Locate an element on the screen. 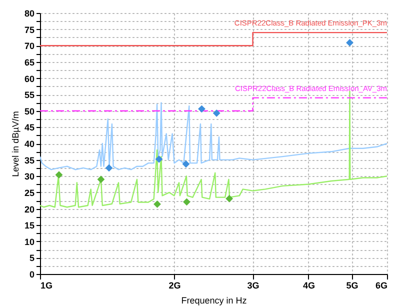 The height and width of the screenshot is (306, 403). y-tick-label: 10 is located at coordinates (29, 241).